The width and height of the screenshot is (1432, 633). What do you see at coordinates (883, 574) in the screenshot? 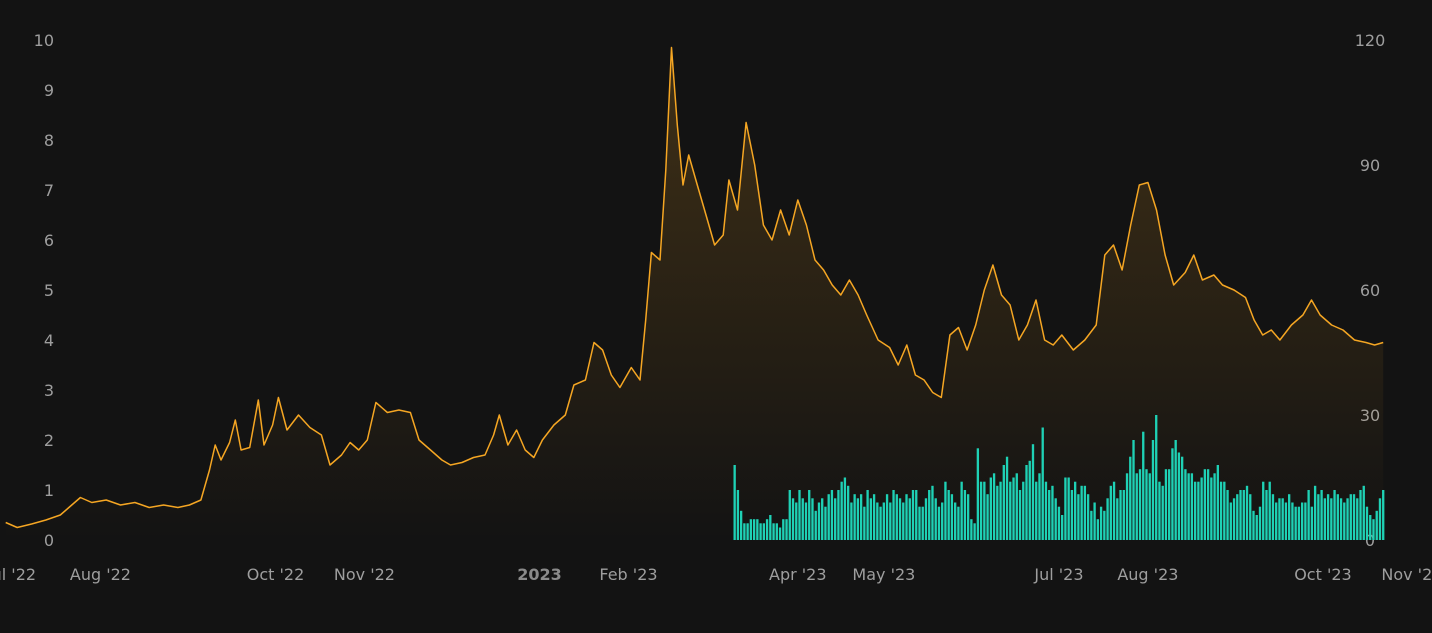
I see `x-tick-label: May '23` at bounding box center [883, 574].